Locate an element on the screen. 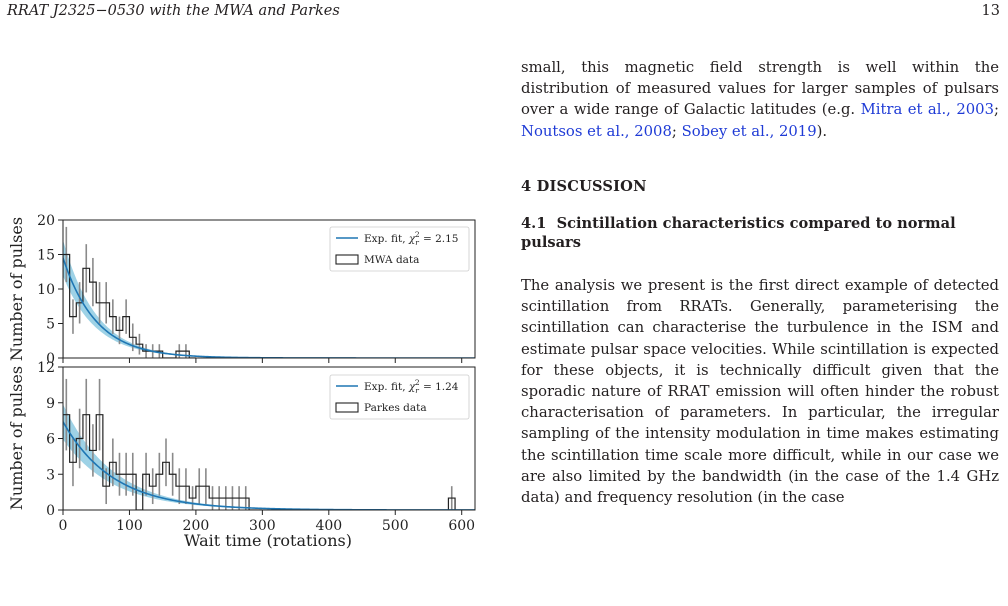  parkes-histogram-steps is located at coordinates (259, 462).